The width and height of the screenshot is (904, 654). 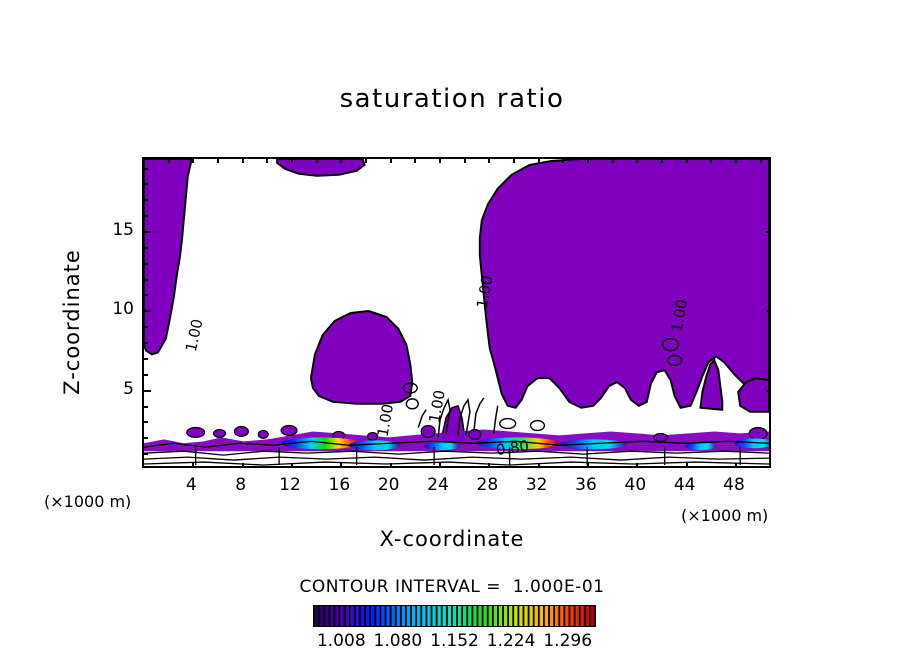 What do you see at coordinates (123, 309) in the screenshot?
I see `y-tick-label: 10` at bounding box center [123, 309].